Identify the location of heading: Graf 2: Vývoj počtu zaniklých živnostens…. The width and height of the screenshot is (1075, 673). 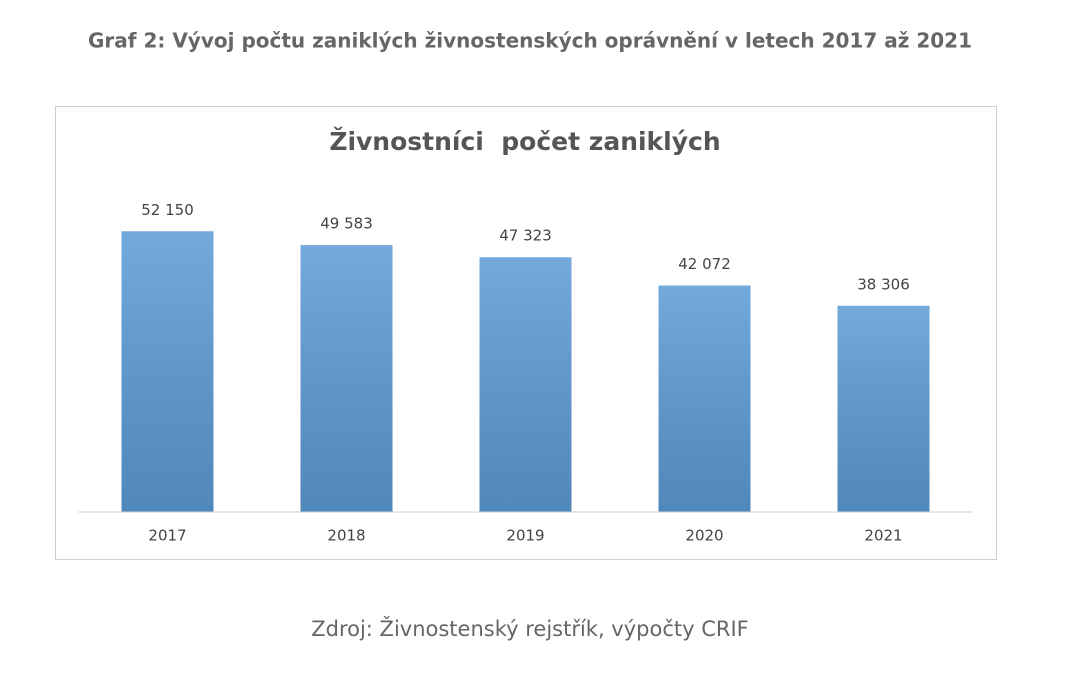
(530, 41).